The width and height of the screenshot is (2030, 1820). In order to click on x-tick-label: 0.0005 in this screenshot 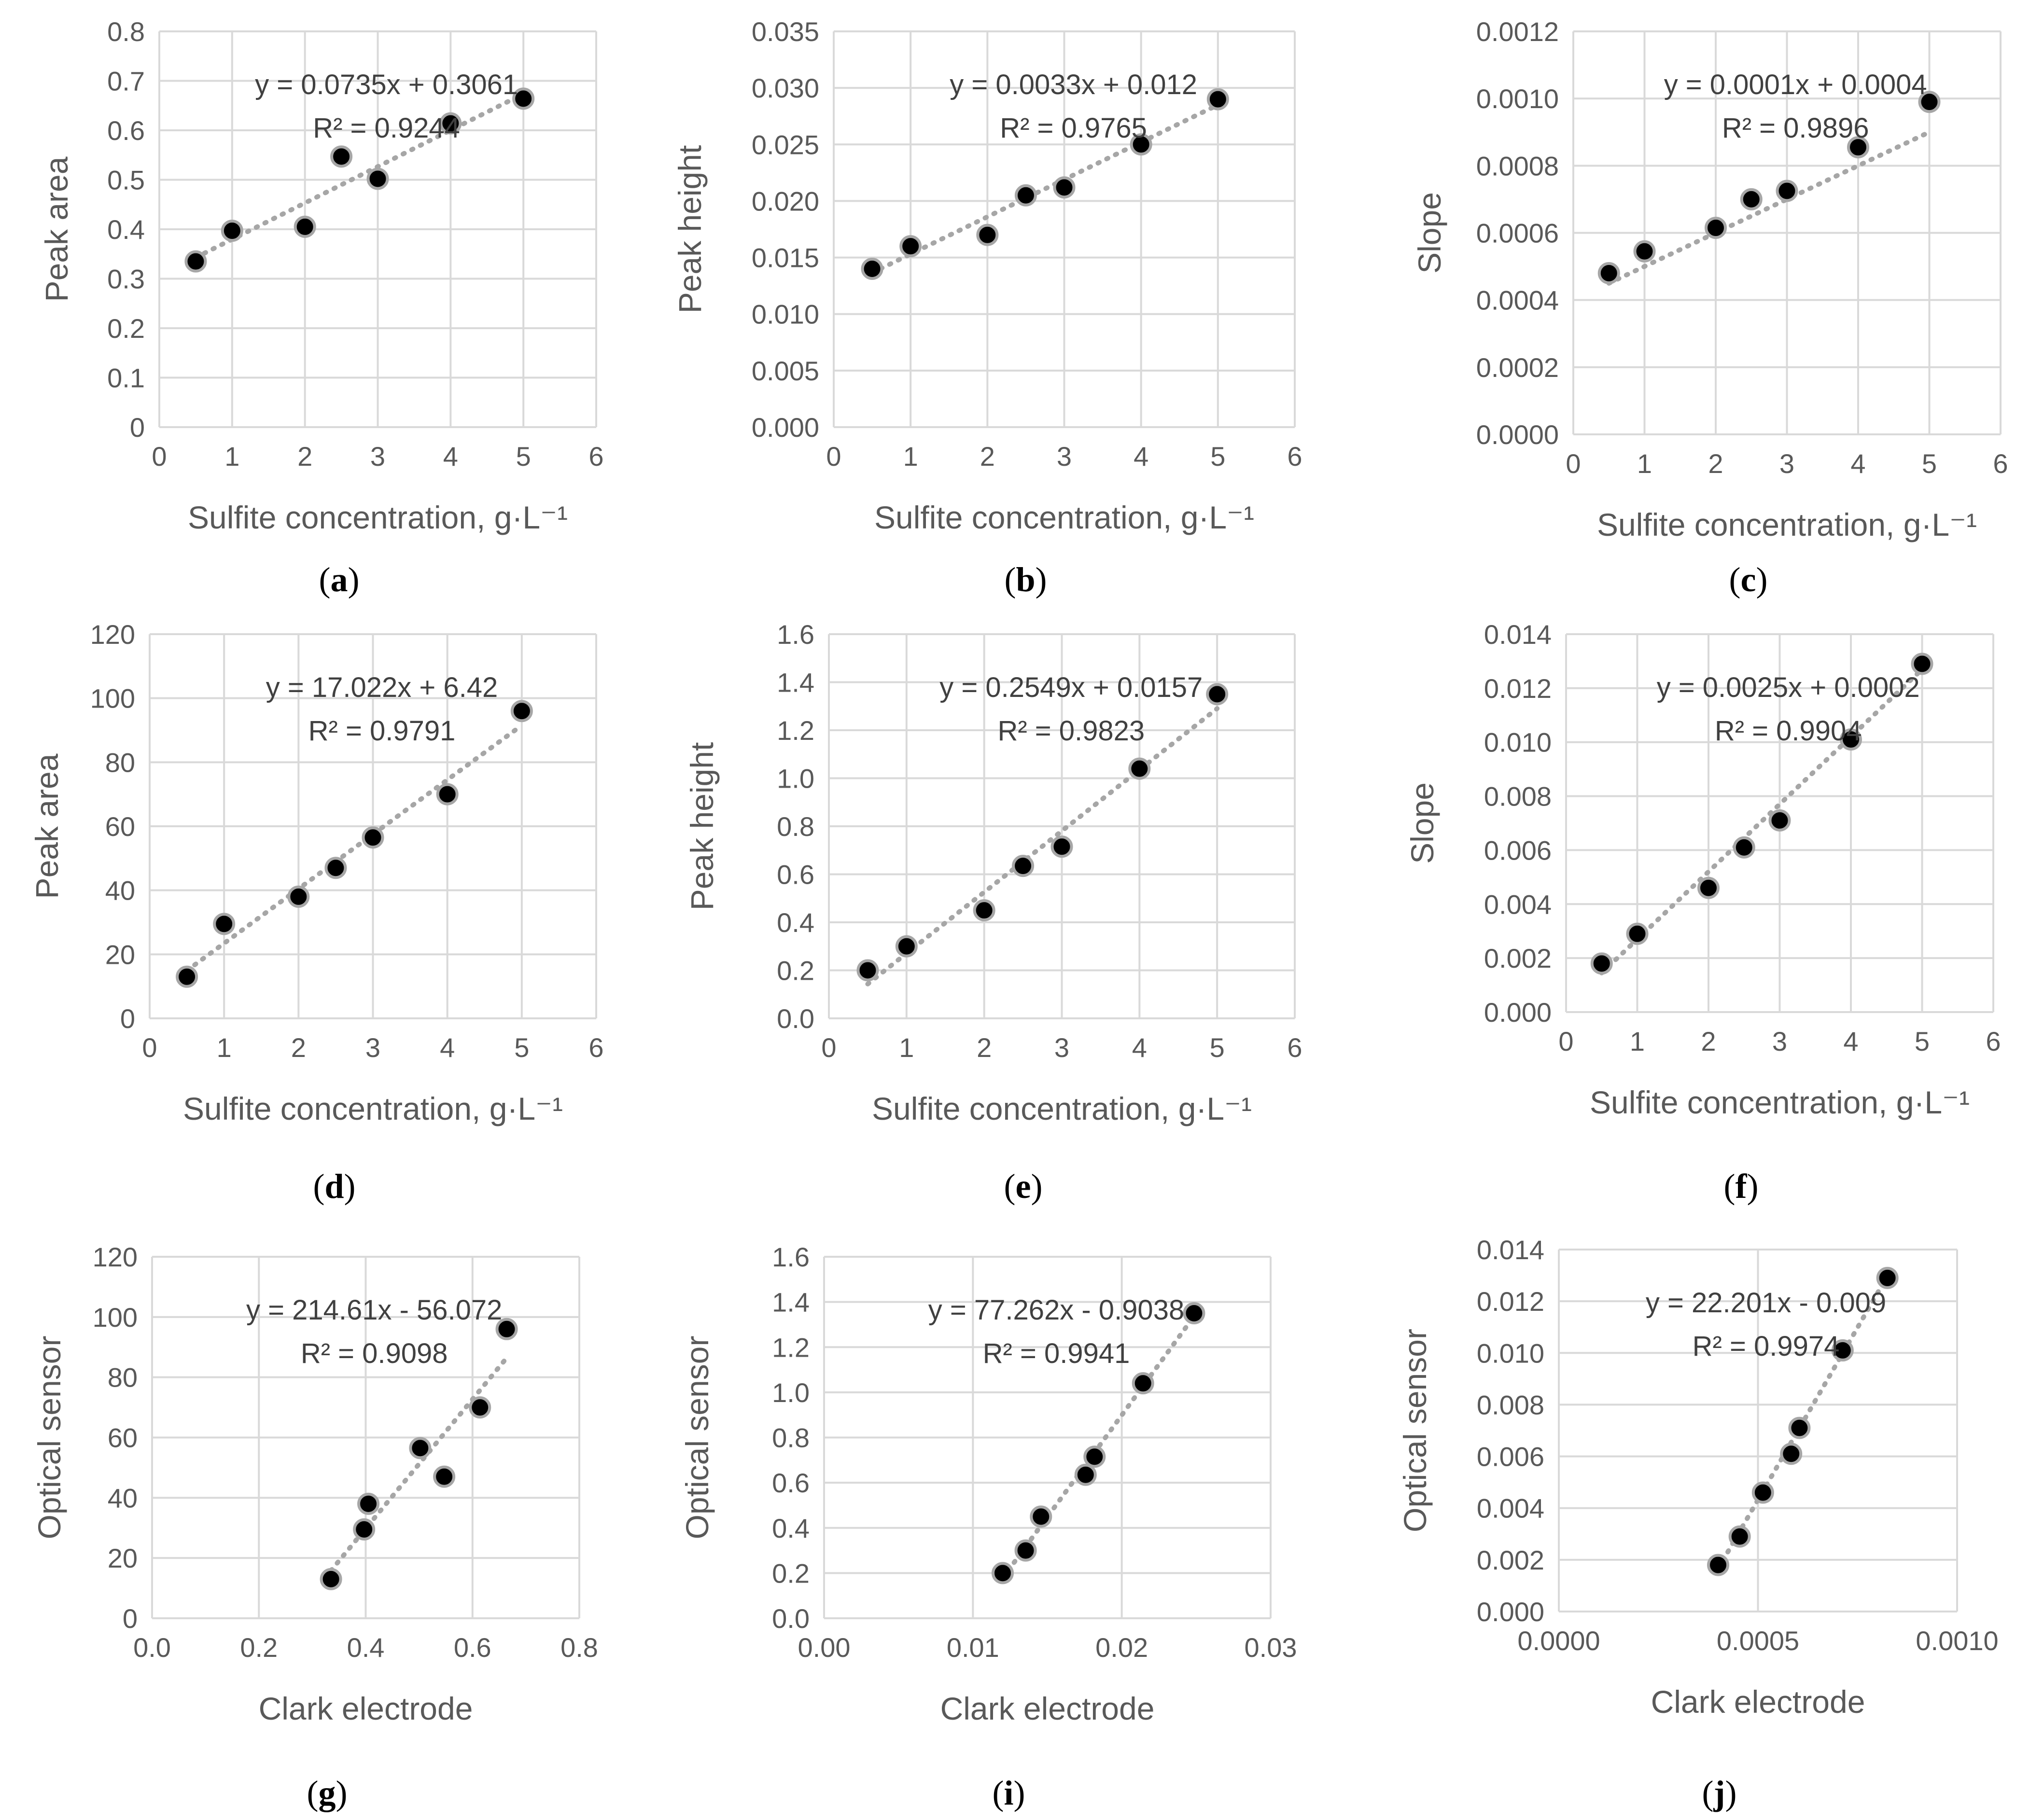, I will do `click(1758, 1640)`.